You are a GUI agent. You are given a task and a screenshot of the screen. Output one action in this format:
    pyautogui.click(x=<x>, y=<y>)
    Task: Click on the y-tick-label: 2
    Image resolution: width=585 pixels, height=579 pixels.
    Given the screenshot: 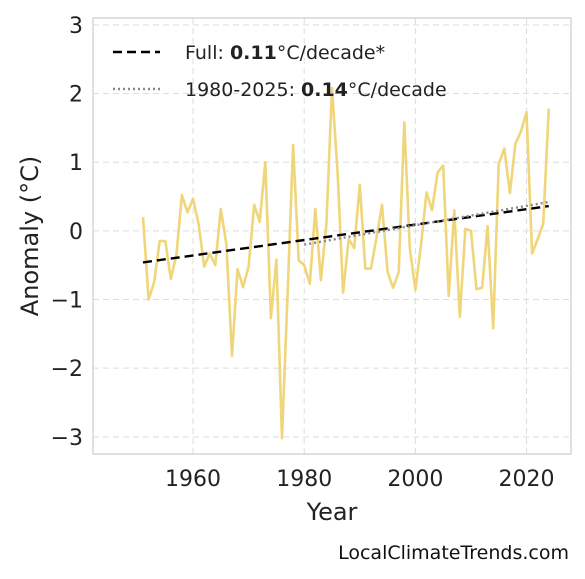 What is the action you would take?
    pyautogui.click(x=76, y=95)
    